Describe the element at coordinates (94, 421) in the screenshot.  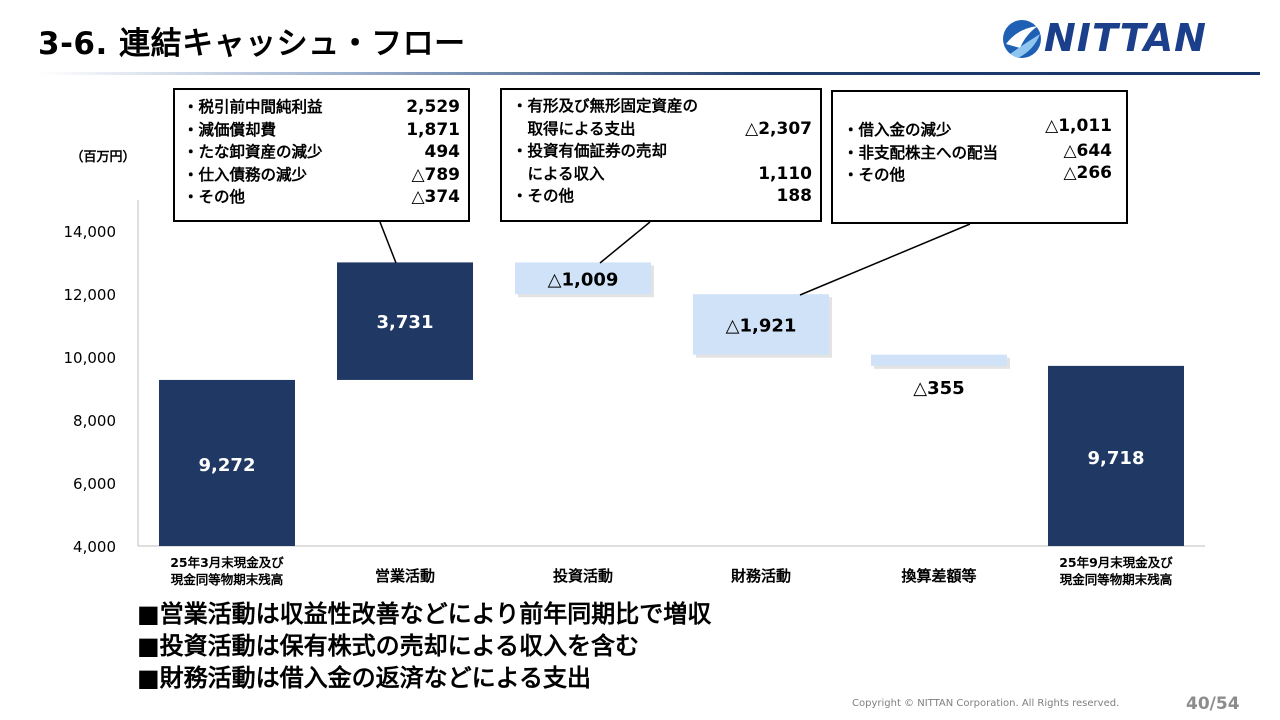
I see `y-tick-label: 8,000` at that location.